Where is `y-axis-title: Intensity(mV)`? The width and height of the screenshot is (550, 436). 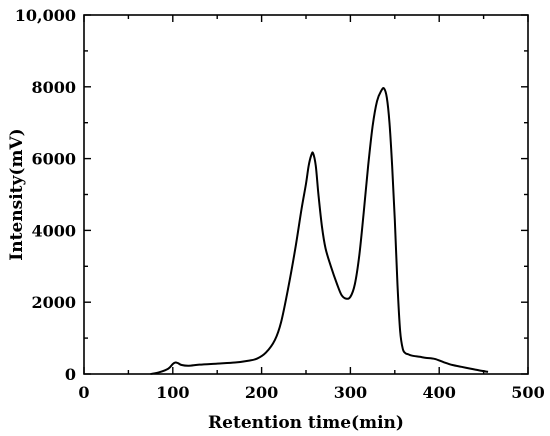
y-axis-title: Intensity(mV) is located at coordinates (17, 194).